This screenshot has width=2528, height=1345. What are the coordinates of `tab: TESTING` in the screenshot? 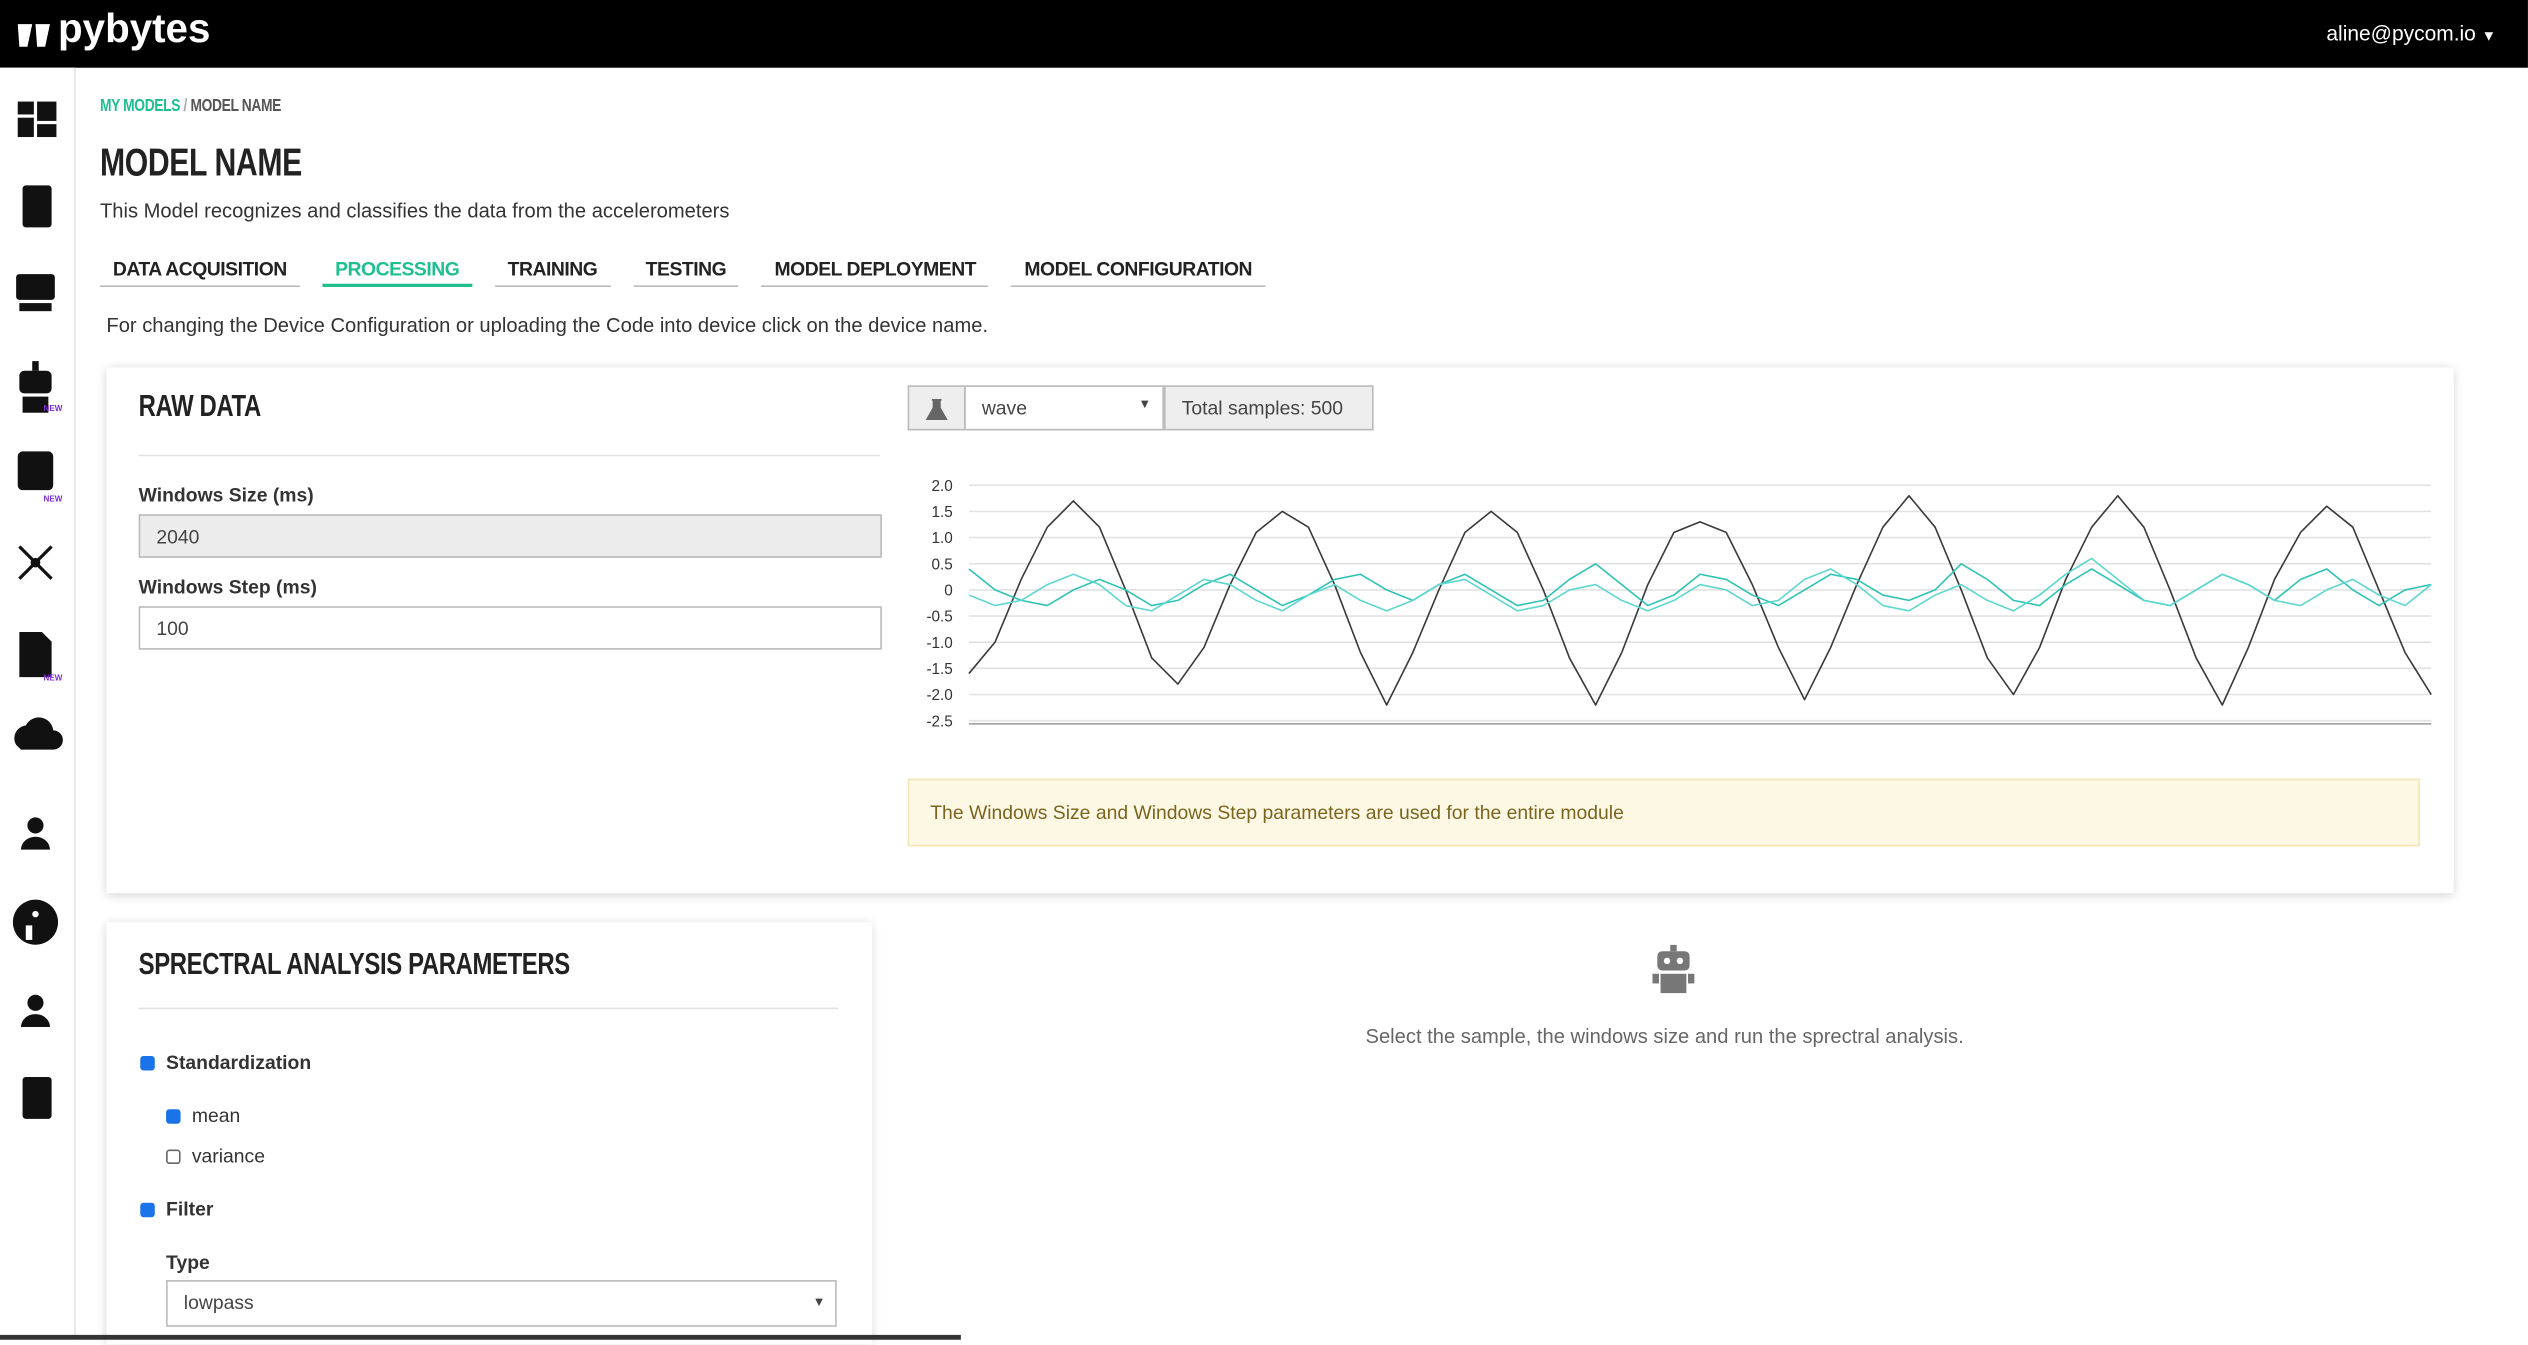 It's located at (686, 272).